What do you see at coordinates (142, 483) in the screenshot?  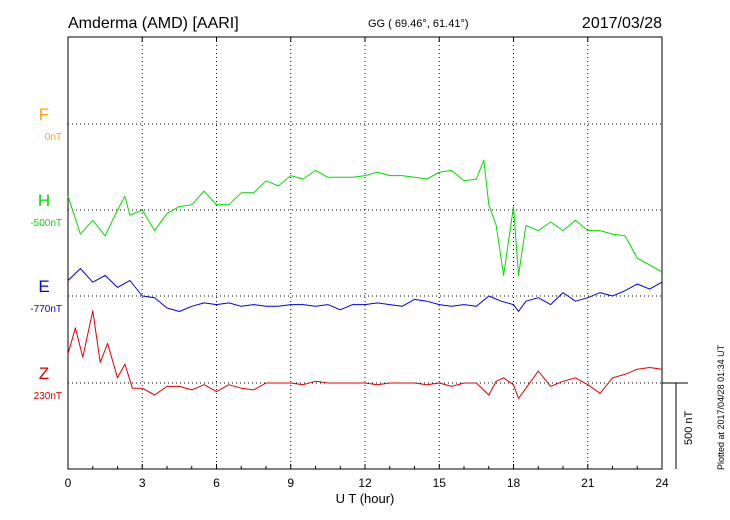 I see `x-tick-label: 3` at bounding box center [142, 483].